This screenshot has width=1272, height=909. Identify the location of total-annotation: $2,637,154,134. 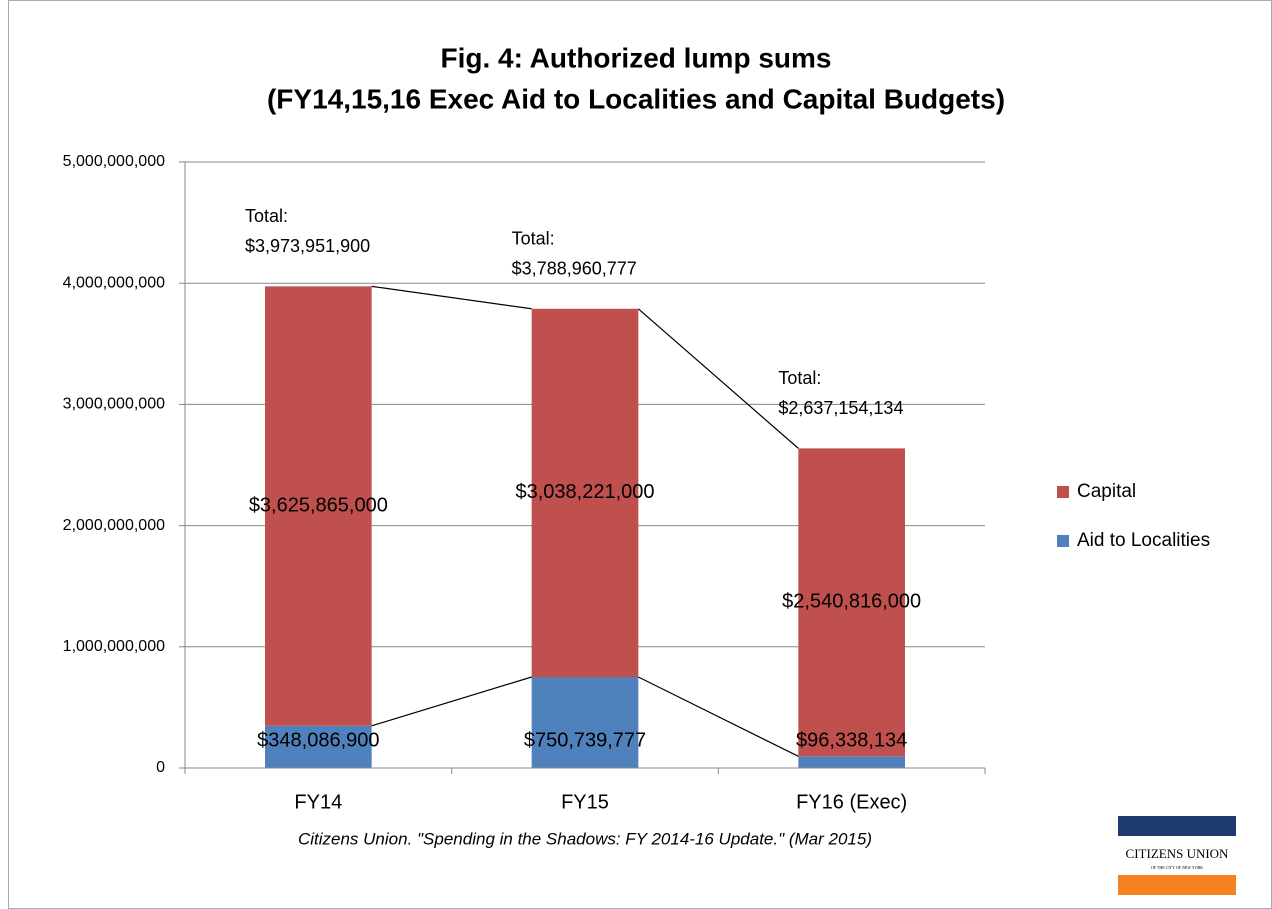
(840, 408).